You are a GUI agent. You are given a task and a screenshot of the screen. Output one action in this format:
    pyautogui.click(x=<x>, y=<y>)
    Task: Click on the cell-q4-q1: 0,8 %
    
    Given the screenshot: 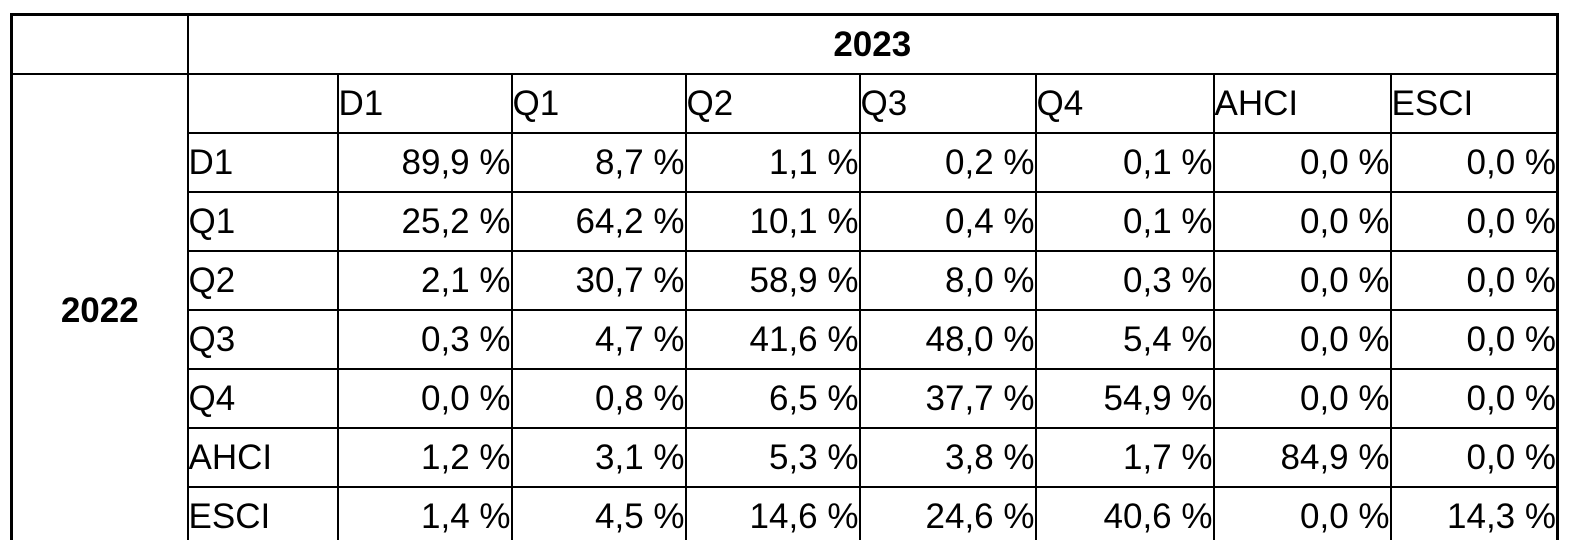 What is the action you would take?
    pyautogui.click(x=598, y=398)
    